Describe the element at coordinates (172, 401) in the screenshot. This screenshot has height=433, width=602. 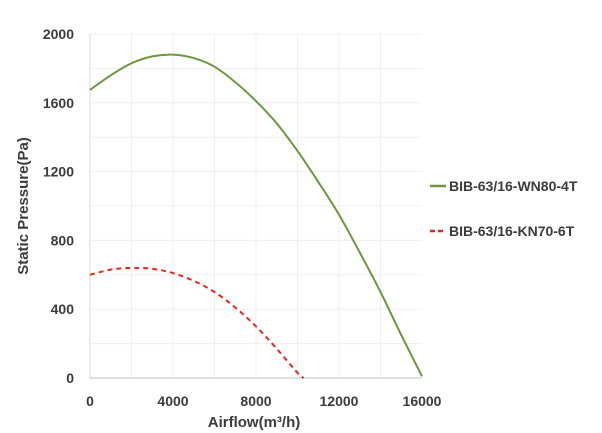
I see `x-tick-label: 4000` at that location.